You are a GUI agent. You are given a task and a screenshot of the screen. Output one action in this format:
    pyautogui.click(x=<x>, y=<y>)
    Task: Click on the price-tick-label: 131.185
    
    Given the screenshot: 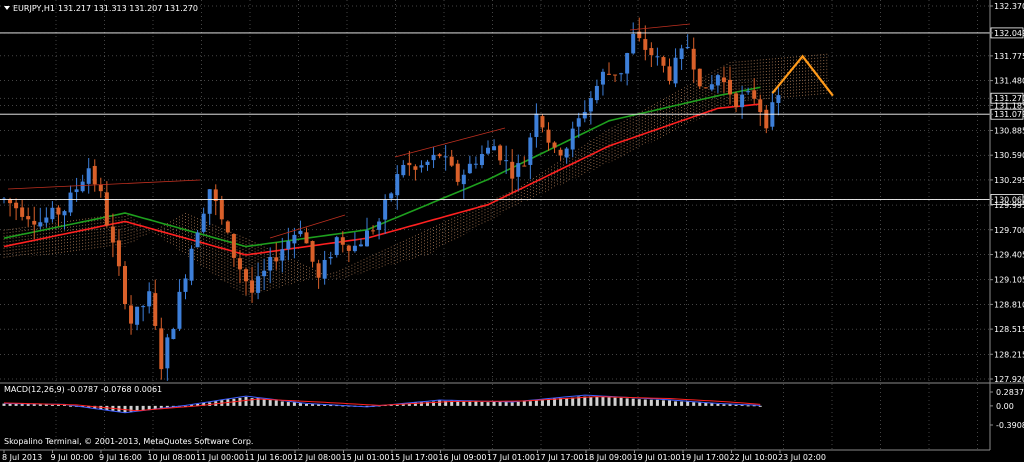 What is the action you would take?
    pyautogui.click(x=1009, y=105)
    